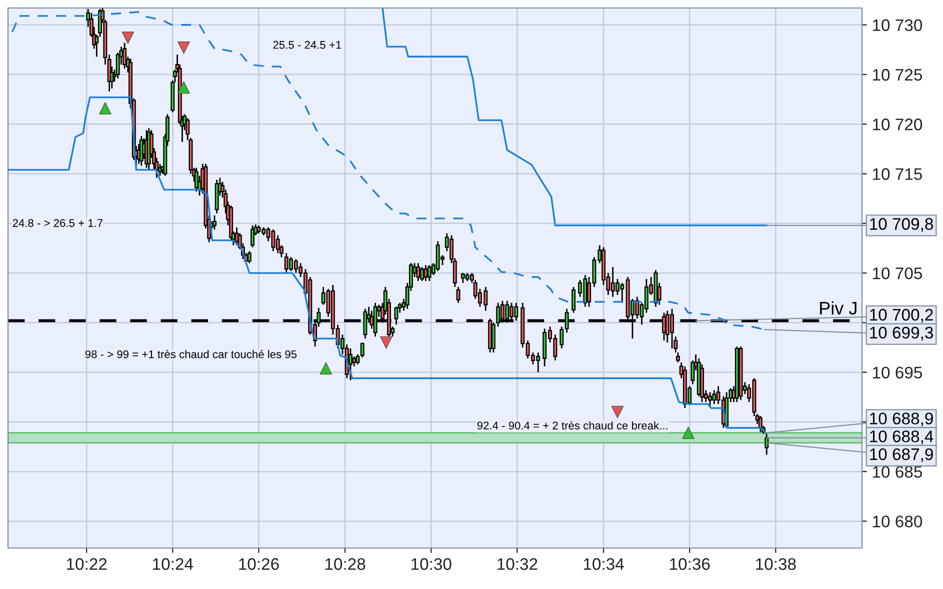 Image resolution: width=943 pixels, height=589 pixels. I want to click on x-tick-label: 10:28, so click(345, 564).